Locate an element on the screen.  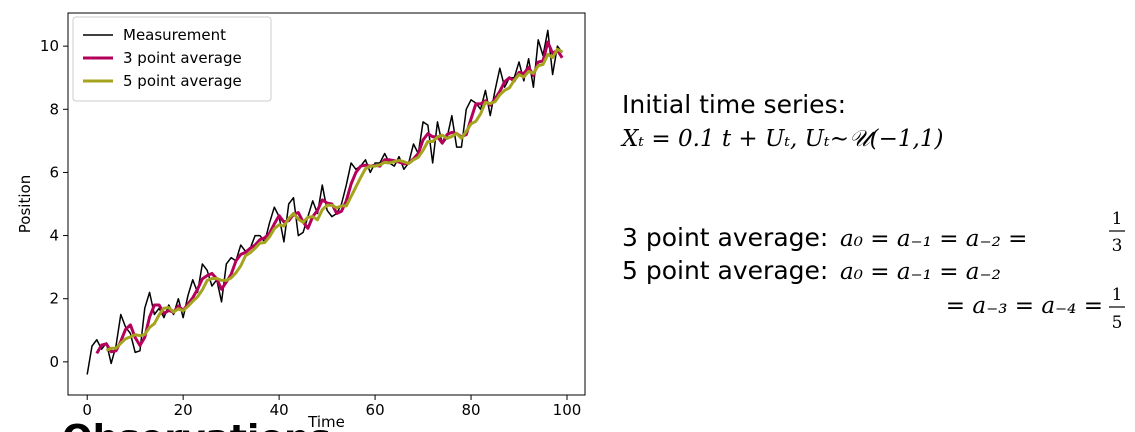
label: 5 point average: is located at coordinates (725, 270).